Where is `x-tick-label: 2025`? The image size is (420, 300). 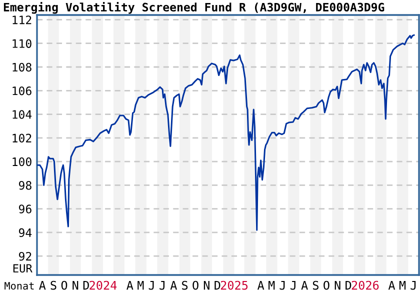
x-tick-label: 2025 is located at coordinates (234, 285).